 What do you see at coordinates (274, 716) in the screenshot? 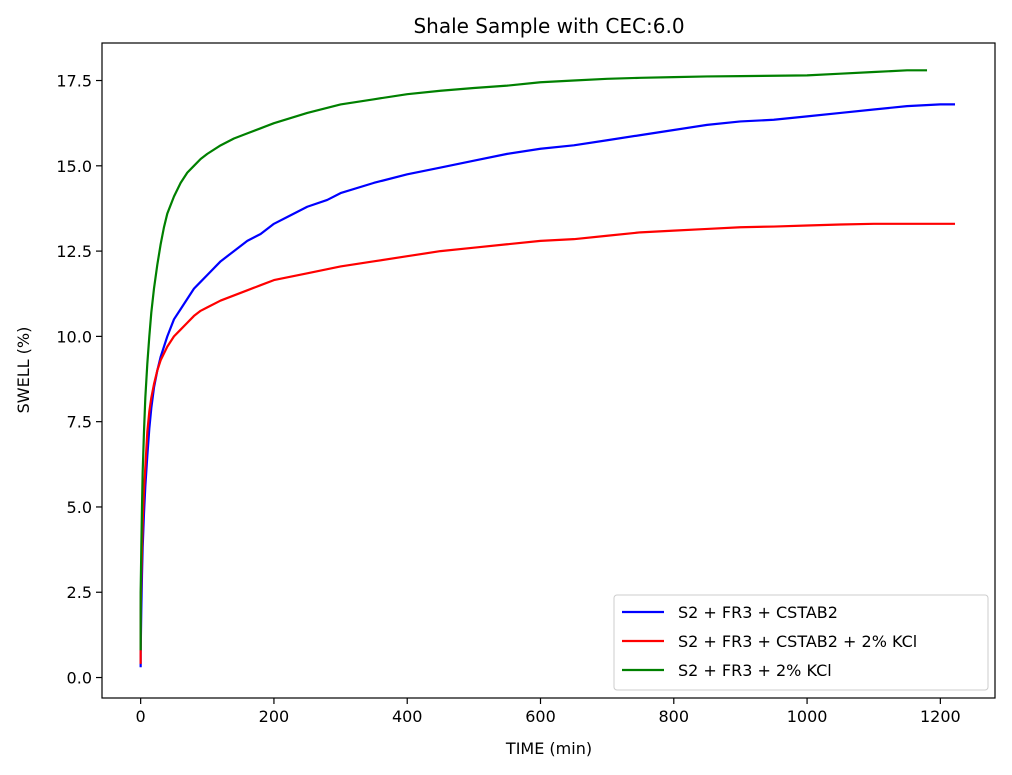
I see `x-tick-label: 200` at bounding box center [274, 716].